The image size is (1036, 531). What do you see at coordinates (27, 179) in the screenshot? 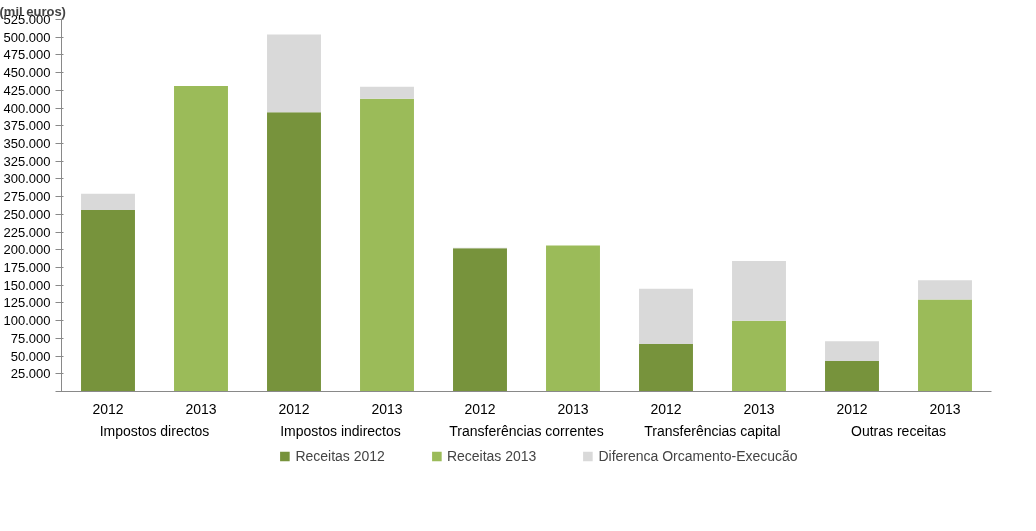
I see `y-tick-label: 300.000` at bounding box center [27, 179].